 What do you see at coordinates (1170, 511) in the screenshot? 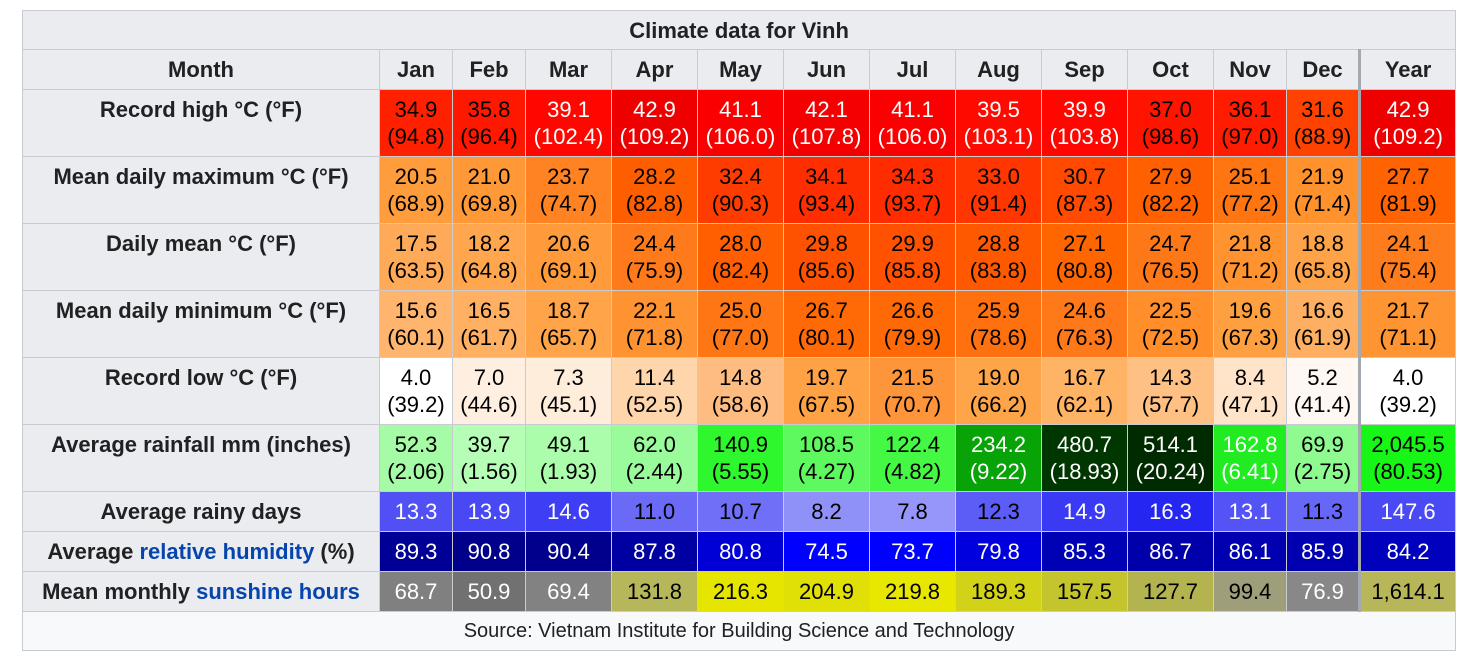
I see `data-cell: 16.3` at bounding box center [1170, 511].